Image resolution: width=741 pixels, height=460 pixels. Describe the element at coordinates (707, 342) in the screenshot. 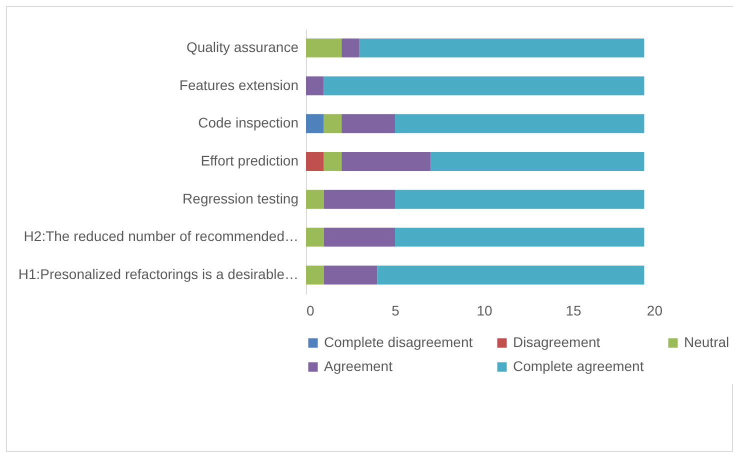

I see `legend-label: Neutral` at that location.